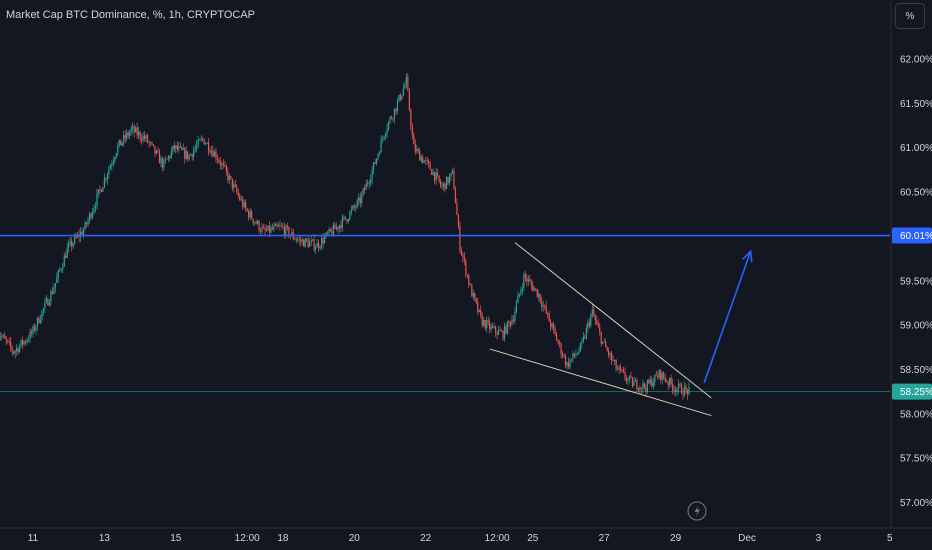  I want to click on x-tick-label: 15, so click(176, 538).